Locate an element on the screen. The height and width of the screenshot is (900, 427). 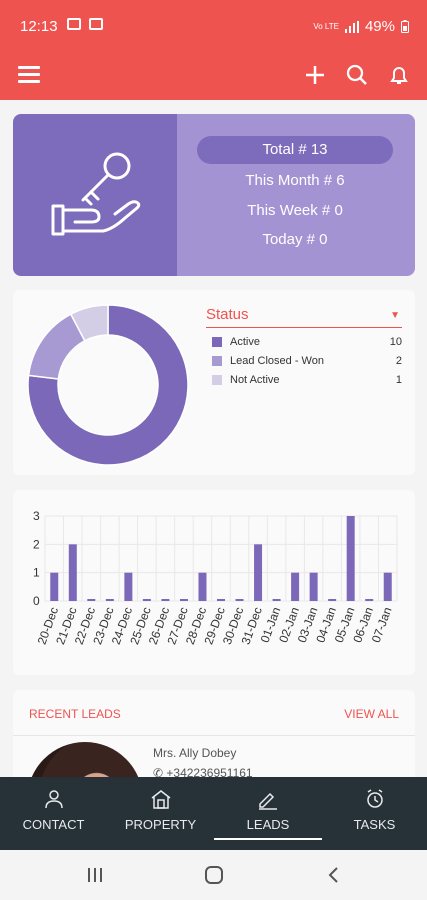
legend-item: Not Active 1 is located at coordinates (307, 381).